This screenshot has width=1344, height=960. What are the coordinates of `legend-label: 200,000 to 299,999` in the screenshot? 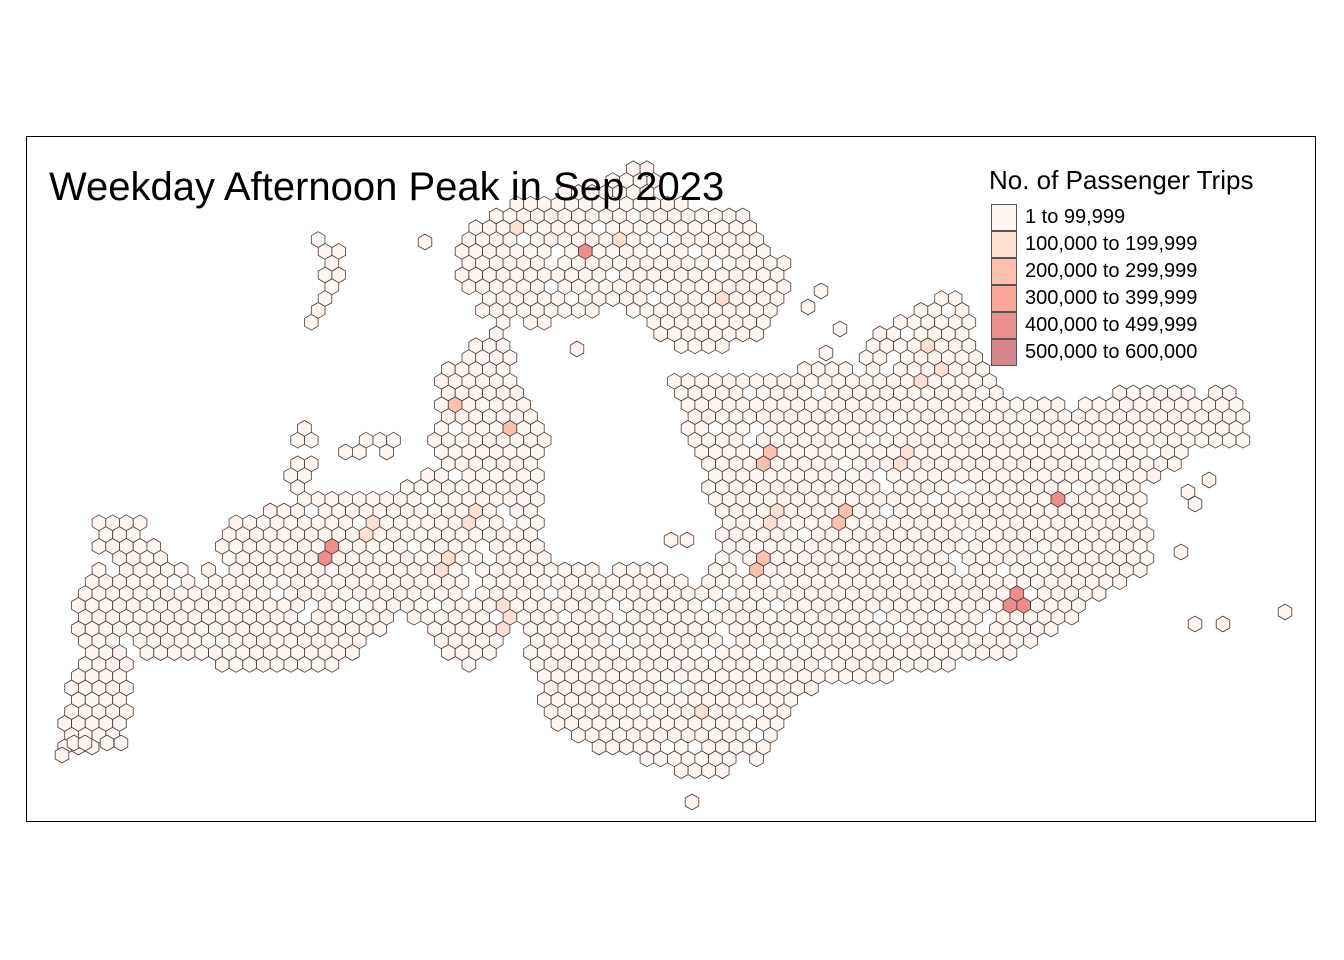 It's located at (1111, 271).